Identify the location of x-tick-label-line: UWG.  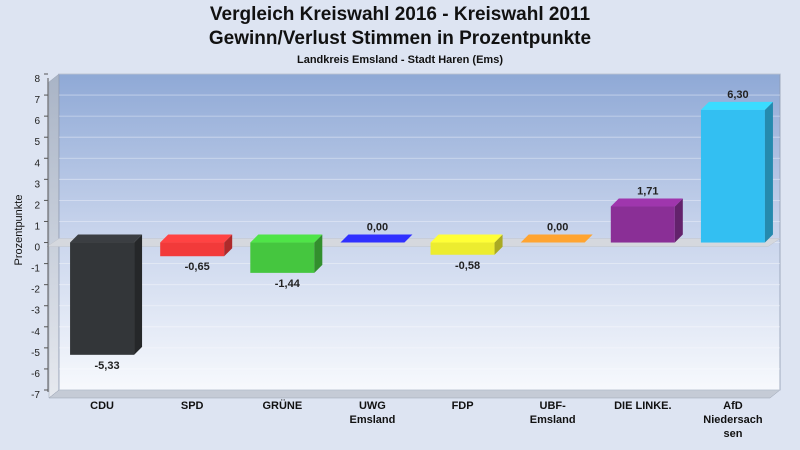
(372, 406).